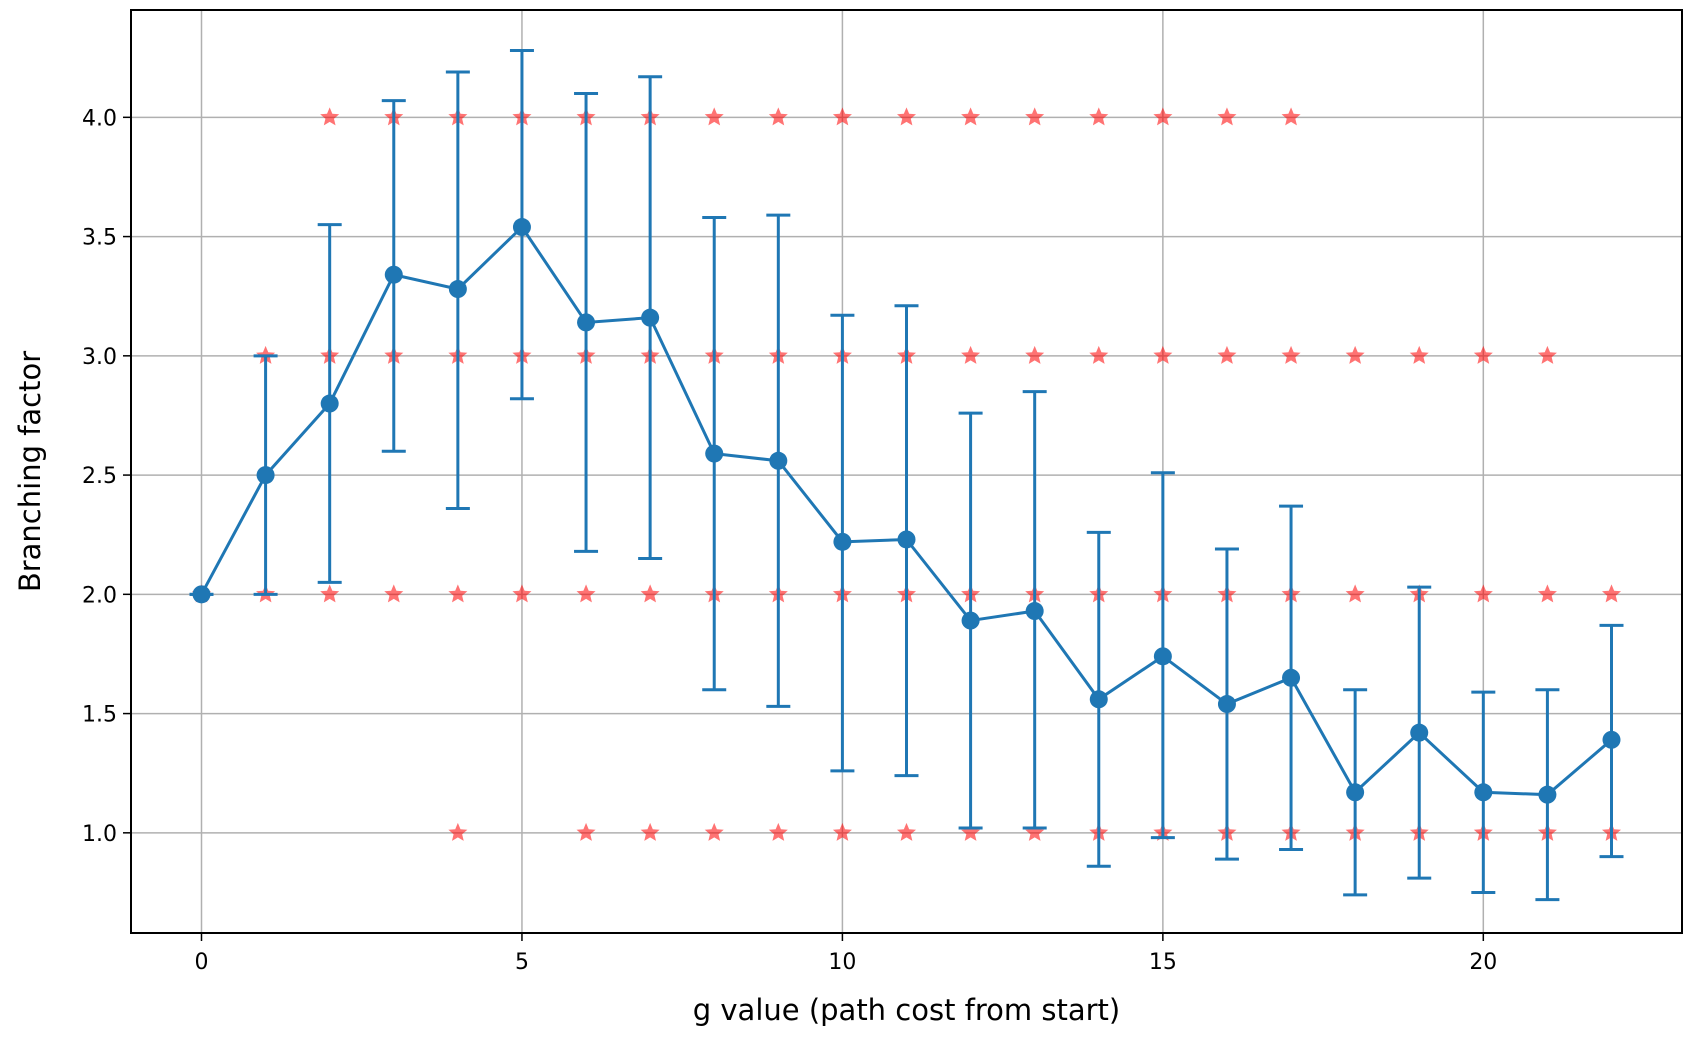 This screenshot has width=1690, height=1039. Describe the element at coordinates (99, 238) in the screenshot. I see `y-tick-label: 3.5` at that location.